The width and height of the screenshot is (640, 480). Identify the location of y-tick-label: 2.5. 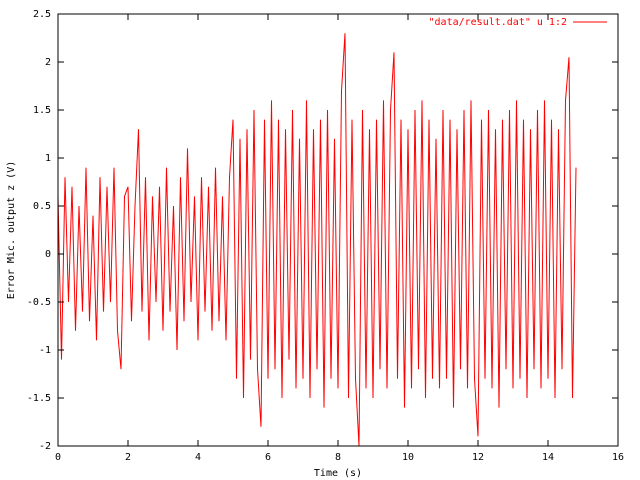
(42, 14).